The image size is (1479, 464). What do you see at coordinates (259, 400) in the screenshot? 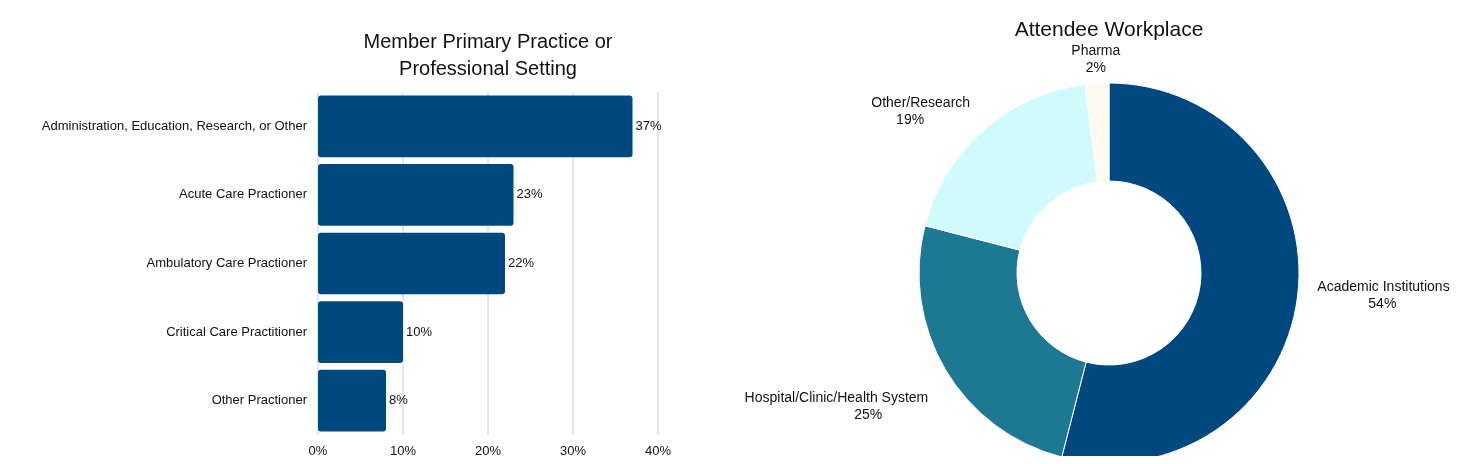
I see `y-tick-label: Other Practioner` at bounding box center [259, 400].